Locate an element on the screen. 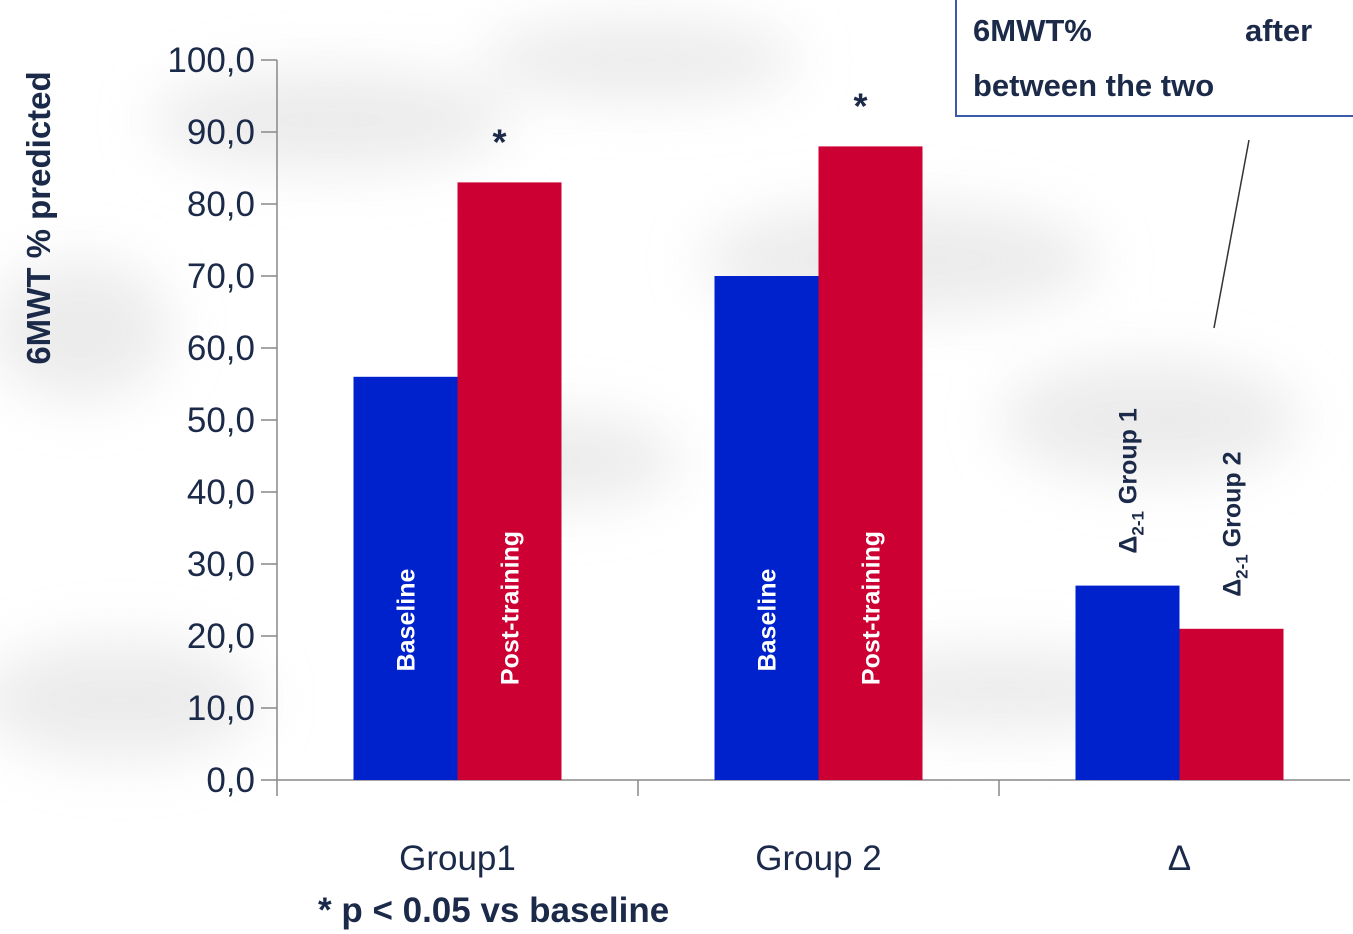 The width and height of the screenshot is (1353, 934). y-tick-label: 40,0 is located at coordinates (221, 492).